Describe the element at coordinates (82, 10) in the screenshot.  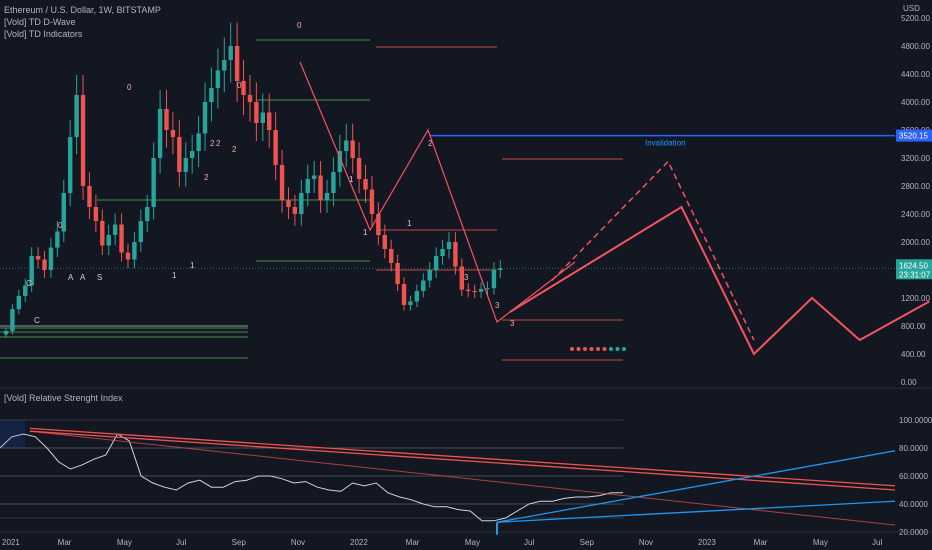
I see `symbol-title: Ethereum / U.S. Dollar, 1W, BITSTAMP` at that location.